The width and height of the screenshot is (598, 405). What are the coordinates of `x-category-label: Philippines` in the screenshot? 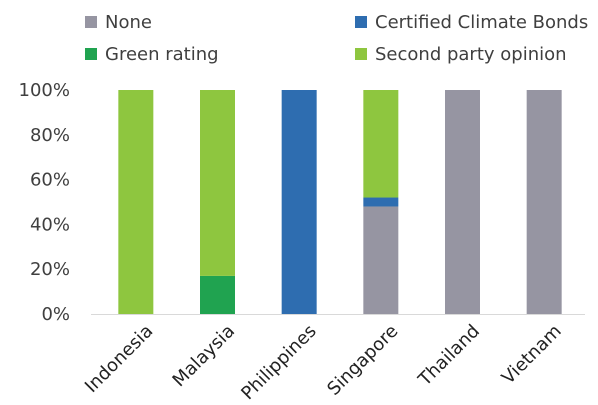 It's located at (278, 362).